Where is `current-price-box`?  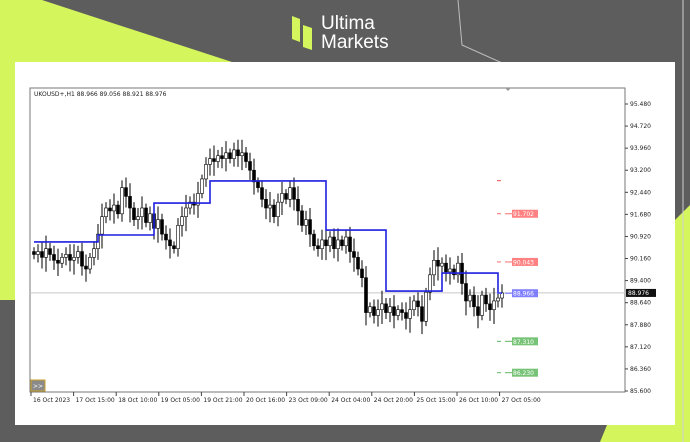 current-price-box is located at coordinates (641, 292).